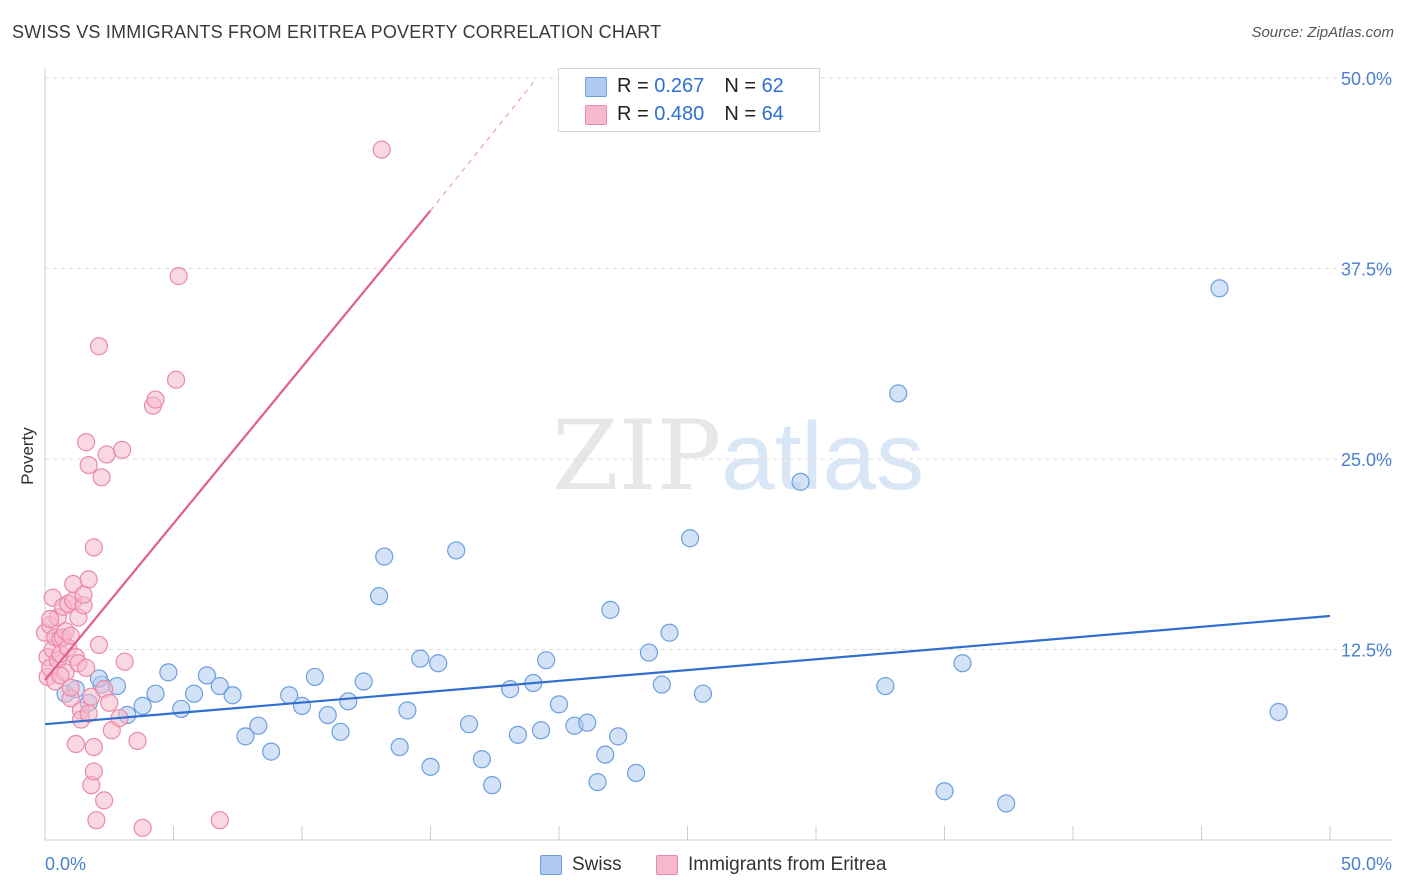  I want to click on watermark-zip: ZIP, so click(637, 456).